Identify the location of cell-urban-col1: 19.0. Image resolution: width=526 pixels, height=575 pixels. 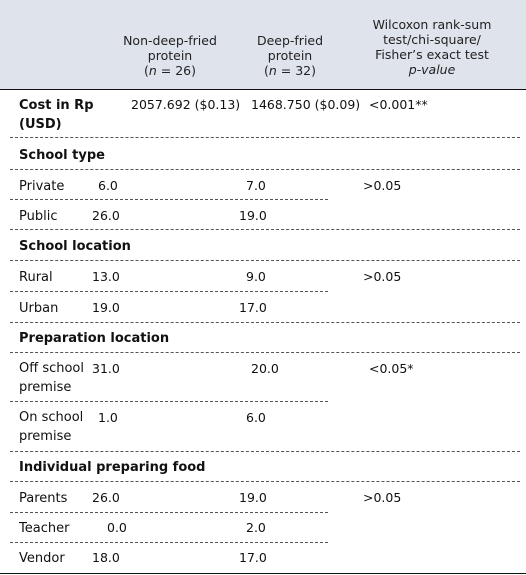
(106, 307).